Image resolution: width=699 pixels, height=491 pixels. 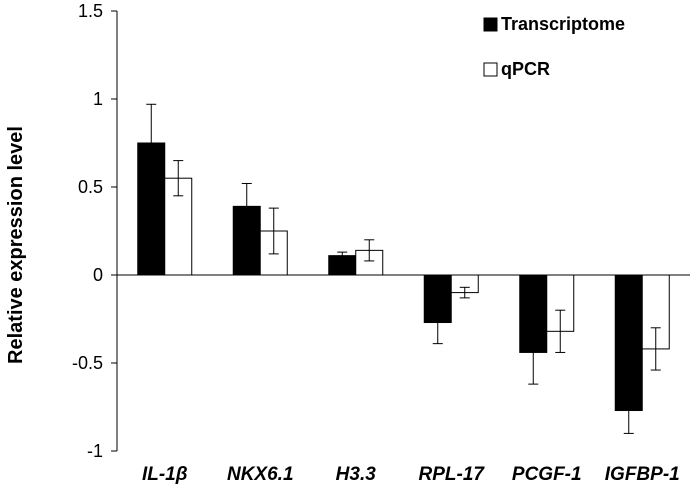 What do you see at coordinates (95, 231) in the screenshot?
I see `y-axis: 1.5 1 0.5 0 -0.5 -1` at bounding box center [95, 231].